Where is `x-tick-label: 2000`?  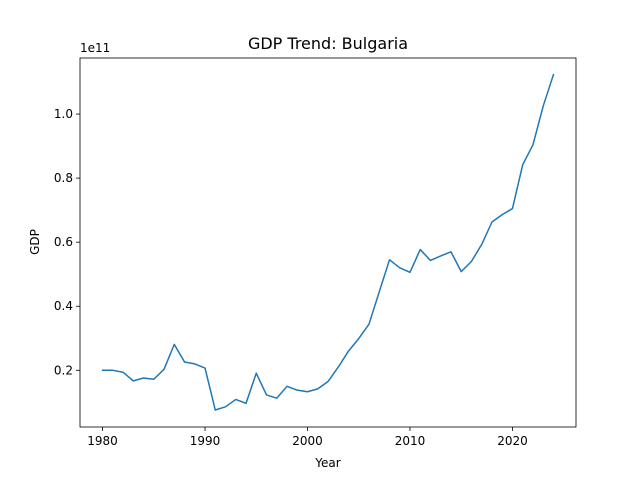 x-tick-label: 2000 is located at coordinates (307, 441).